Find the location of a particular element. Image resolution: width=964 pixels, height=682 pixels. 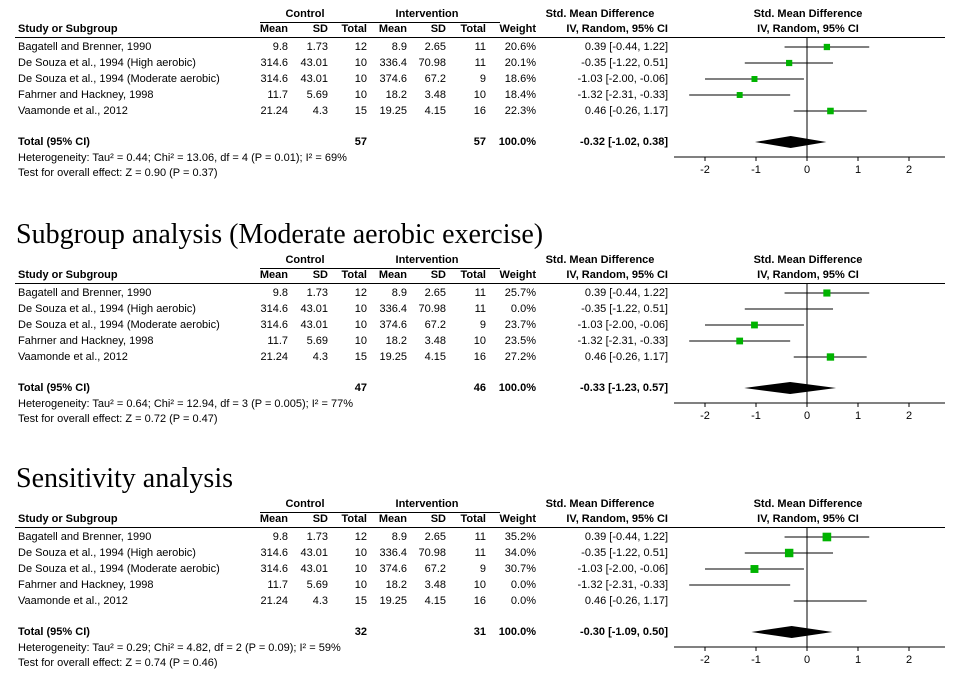

control-mean-header: Mean is located at coordinates (273, 29).